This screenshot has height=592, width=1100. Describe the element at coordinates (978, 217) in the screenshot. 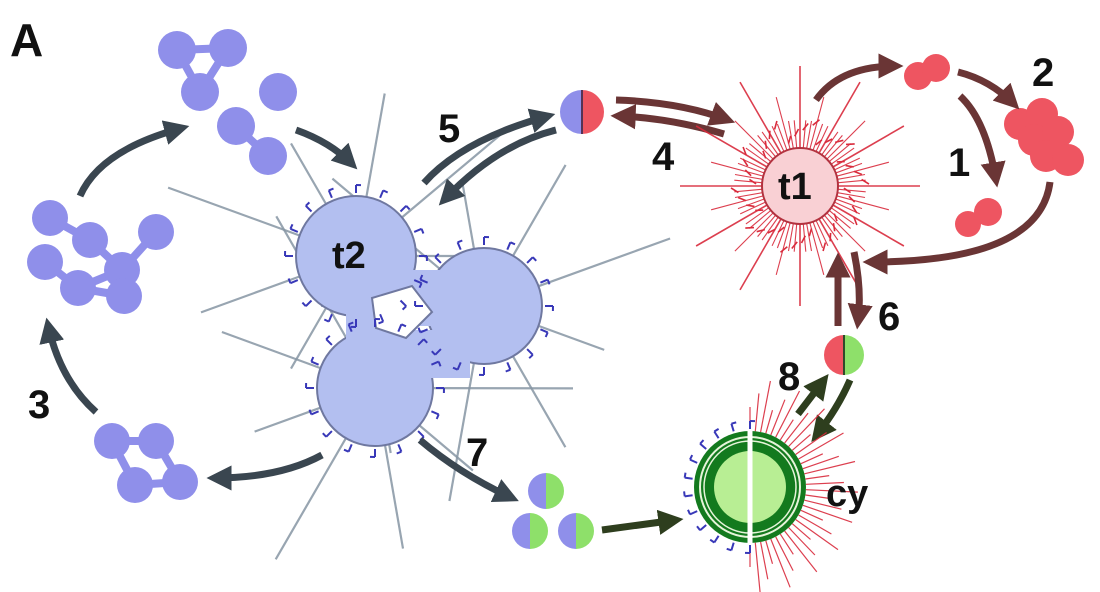

I see `red-pair-bottom` at that location.